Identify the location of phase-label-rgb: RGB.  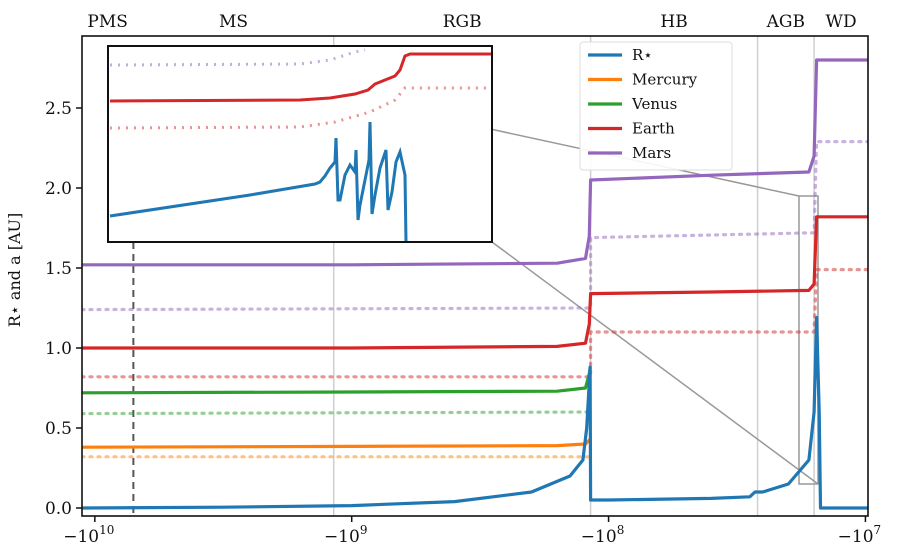
(462, 22).